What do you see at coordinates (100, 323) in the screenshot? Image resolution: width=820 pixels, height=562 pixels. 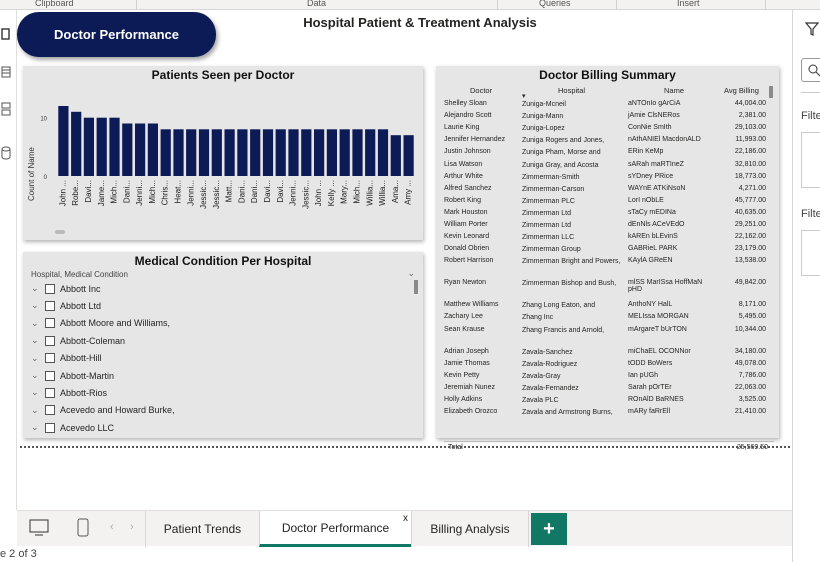 I see `slicer-item: ⌄ Abbott Moore and Williams,` at bounding box center [100, 323].